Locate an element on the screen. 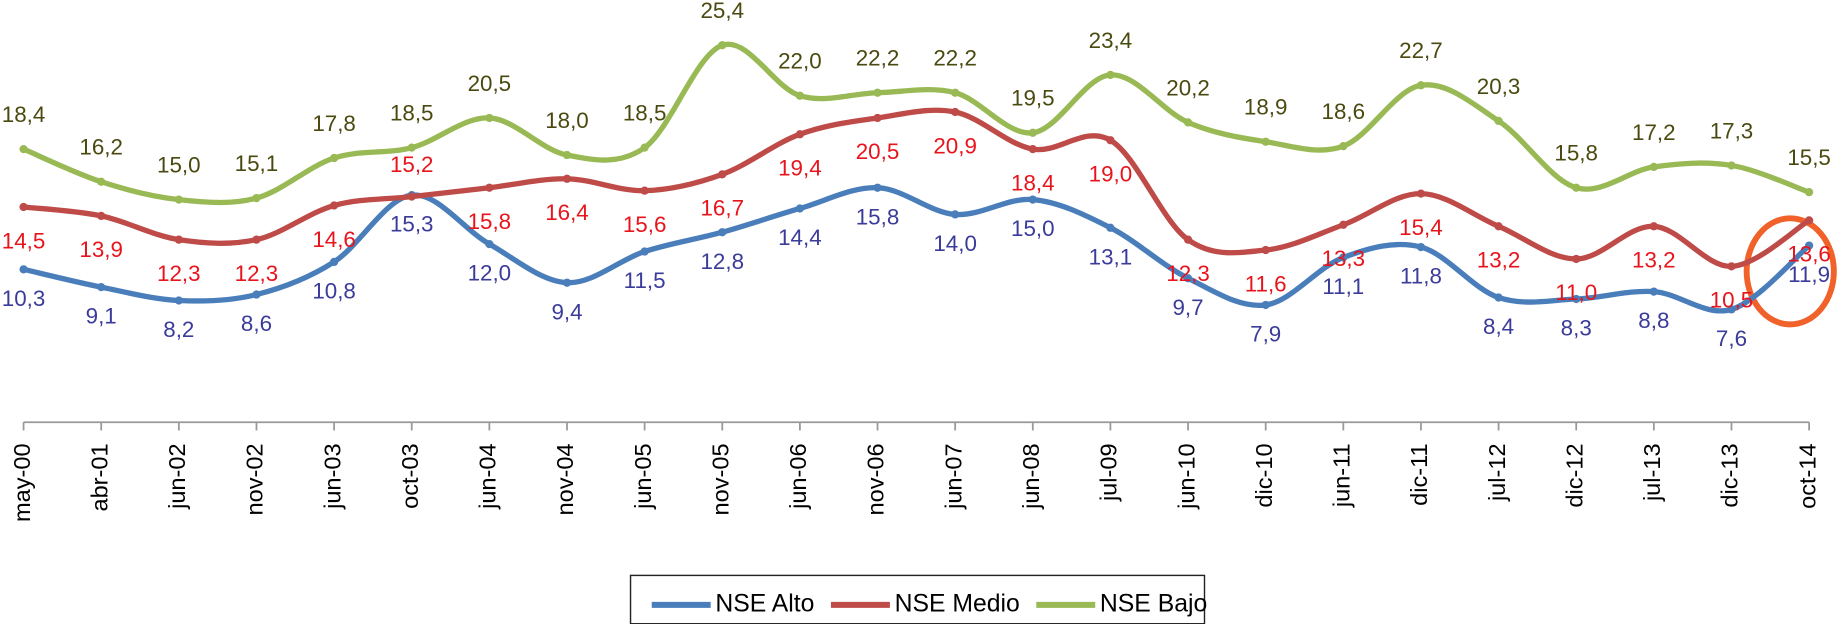 Image resolution: width=1848 pixels, height=624 pixels. x-tick-label: jun-11 is located at coordinates (1342, 475).